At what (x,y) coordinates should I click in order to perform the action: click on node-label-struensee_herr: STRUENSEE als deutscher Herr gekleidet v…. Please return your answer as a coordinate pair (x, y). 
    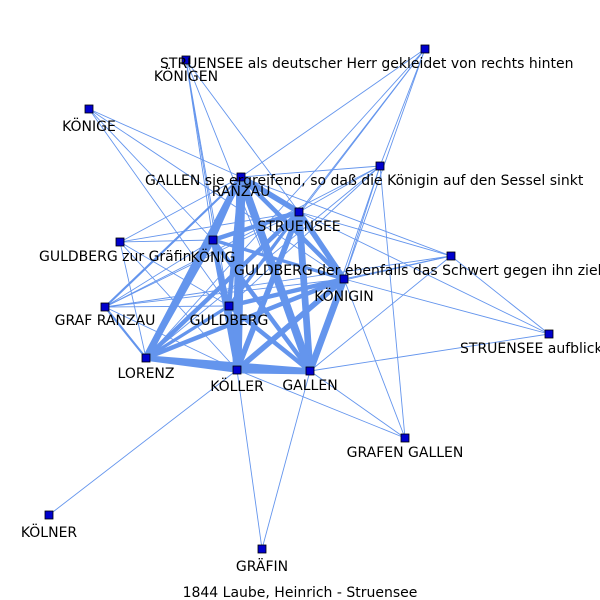
    Looking at the image, I should click on (366, 64).